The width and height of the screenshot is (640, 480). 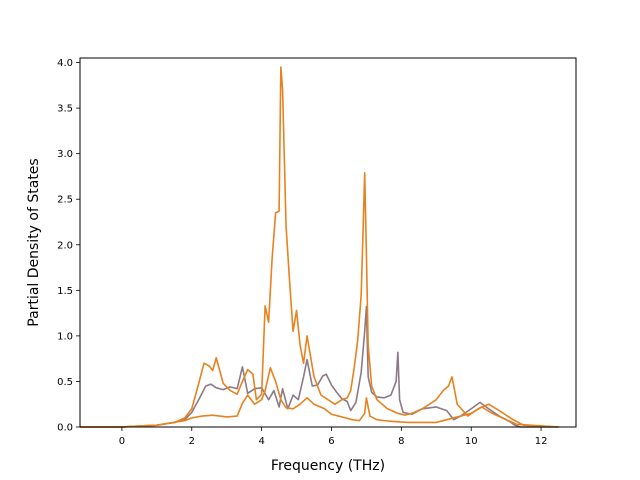 What do you see at coordinates (65, 382) in the screenshot?
I see `y-tick-label: 0.5` at bounding box center [65, 382].